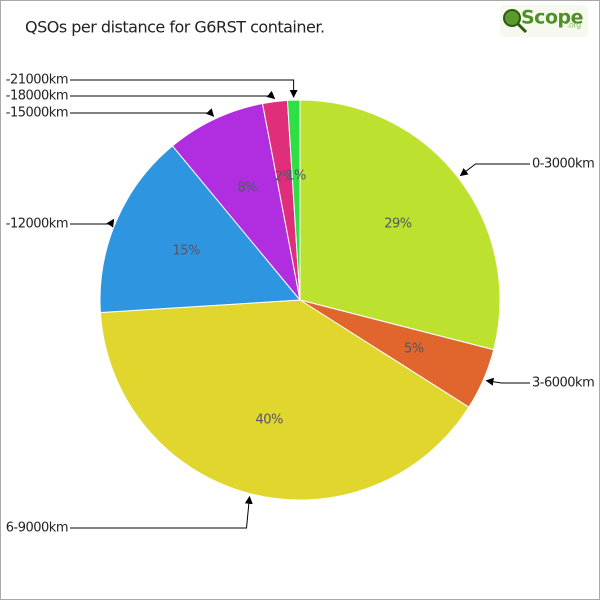 The image size is (600, 600). I want to click on category-label: -15000km, so click(37, 113).